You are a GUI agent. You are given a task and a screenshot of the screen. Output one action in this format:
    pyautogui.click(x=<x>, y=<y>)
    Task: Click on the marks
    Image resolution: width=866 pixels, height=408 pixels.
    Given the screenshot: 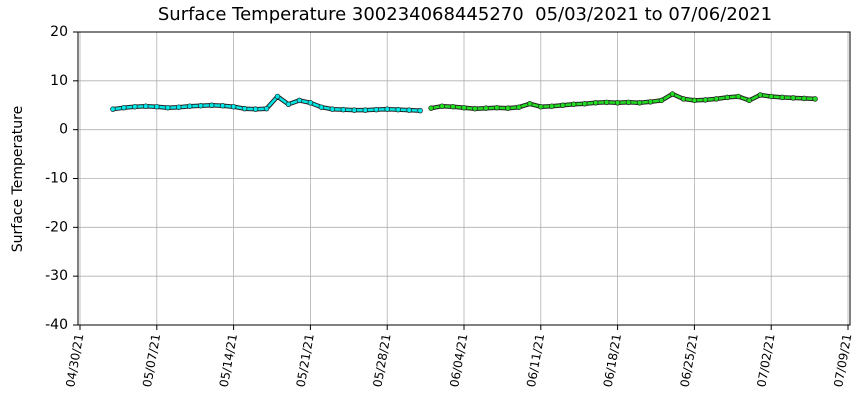 What is the action you would take?
    pyautogui.click(x=464, y=102)
    